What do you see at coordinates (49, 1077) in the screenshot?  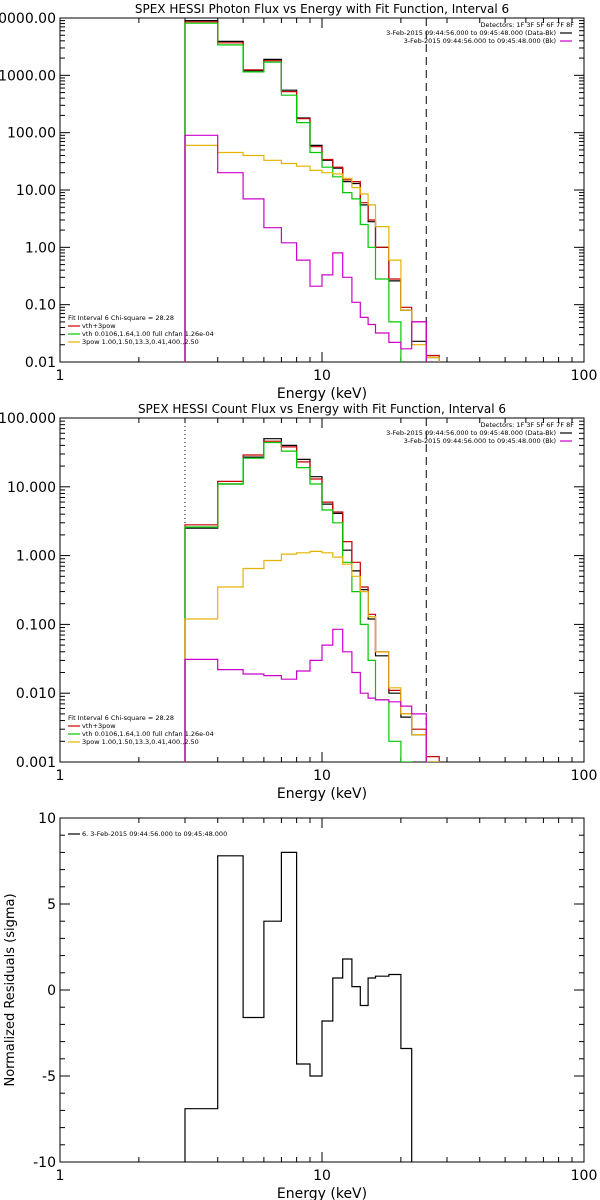 I see `y-tick-label: -5` at bounding box center [49, 1077].